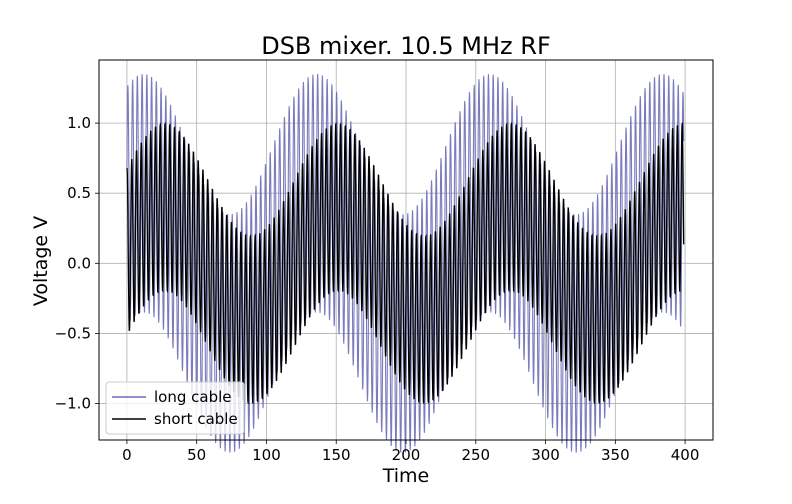 The height and width of the screenshot is (504, 792). I want to click on legend: long cable short cable, so click(175, 408).